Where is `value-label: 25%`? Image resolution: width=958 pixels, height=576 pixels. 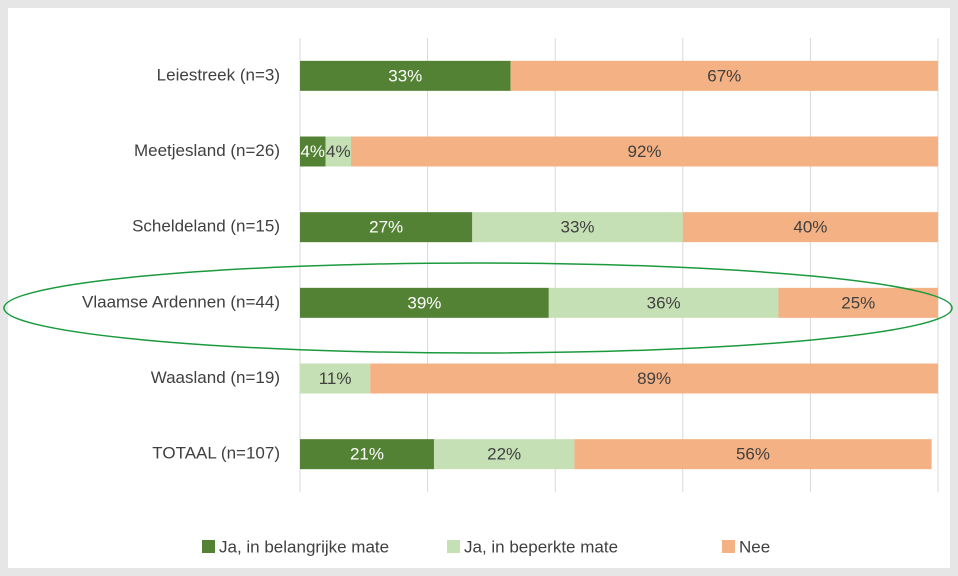 value-label: 25% is located at coordinates (858, 302).